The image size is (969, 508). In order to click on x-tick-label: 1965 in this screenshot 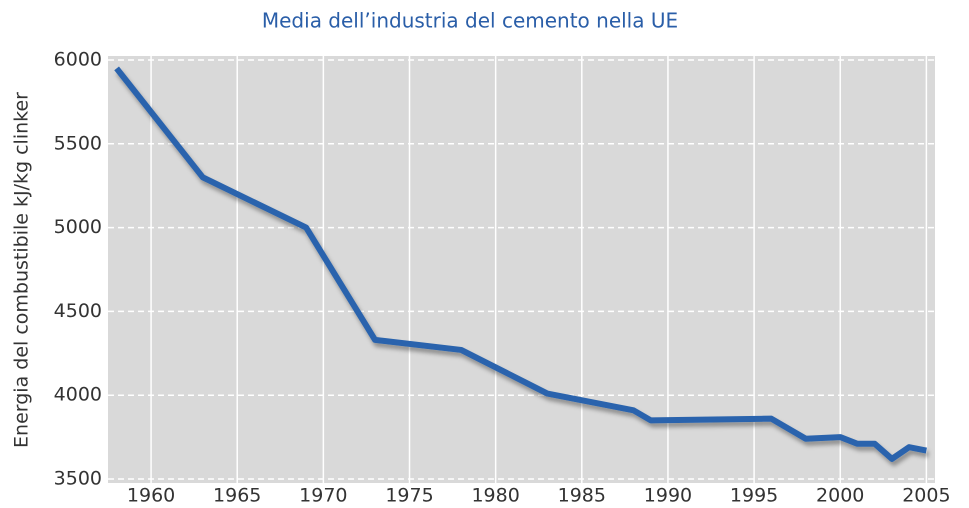, I will do `click(237, 496)`.